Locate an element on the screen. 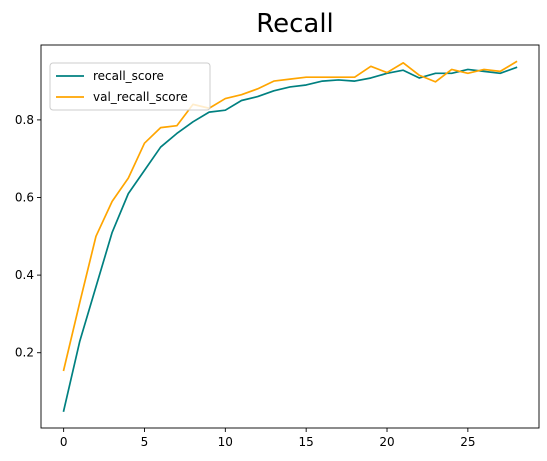 The height and width of the screenshot is (461, 547). x-axis: 0 5 10 15 20 25 is located at coordinates (267, 438).